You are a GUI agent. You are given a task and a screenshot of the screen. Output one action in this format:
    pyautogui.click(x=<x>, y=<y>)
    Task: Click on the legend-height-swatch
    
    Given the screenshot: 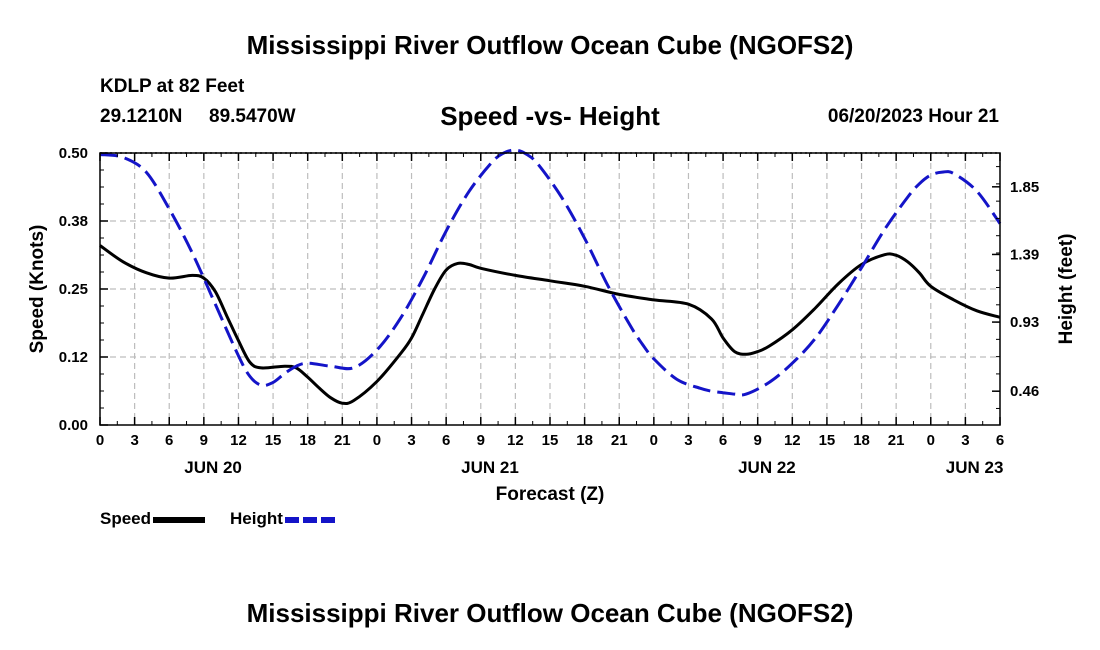 What is the action you would take?
    pyautogui.click(x=310, y=519)
    